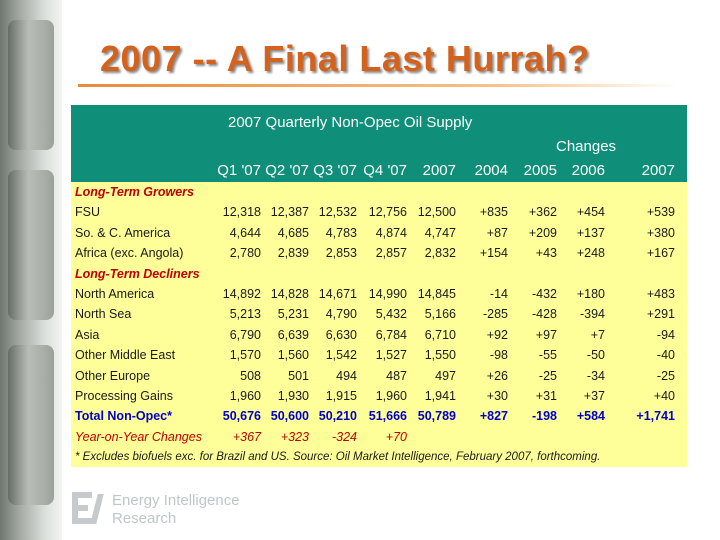 The height and width of the screenshot is (540, 720). Describe the element at coordinates (113, 375) in the screenshot. I see `row-label: Other Europe` at that location.